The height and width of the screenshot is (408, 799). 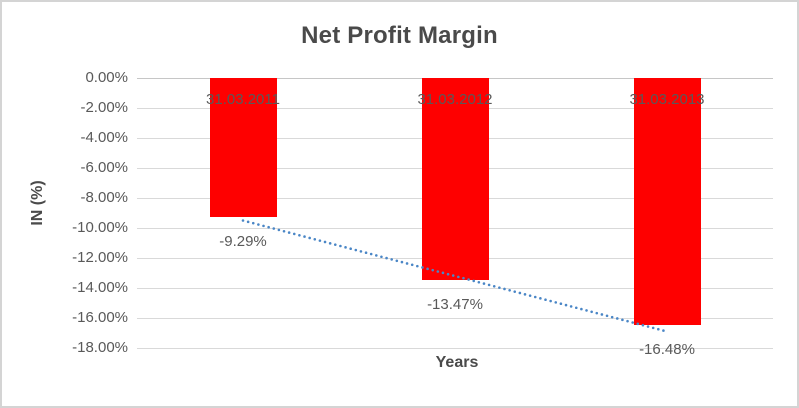 I want to click on chart-title: Net Profit Margin, so click(x=399, y=35).